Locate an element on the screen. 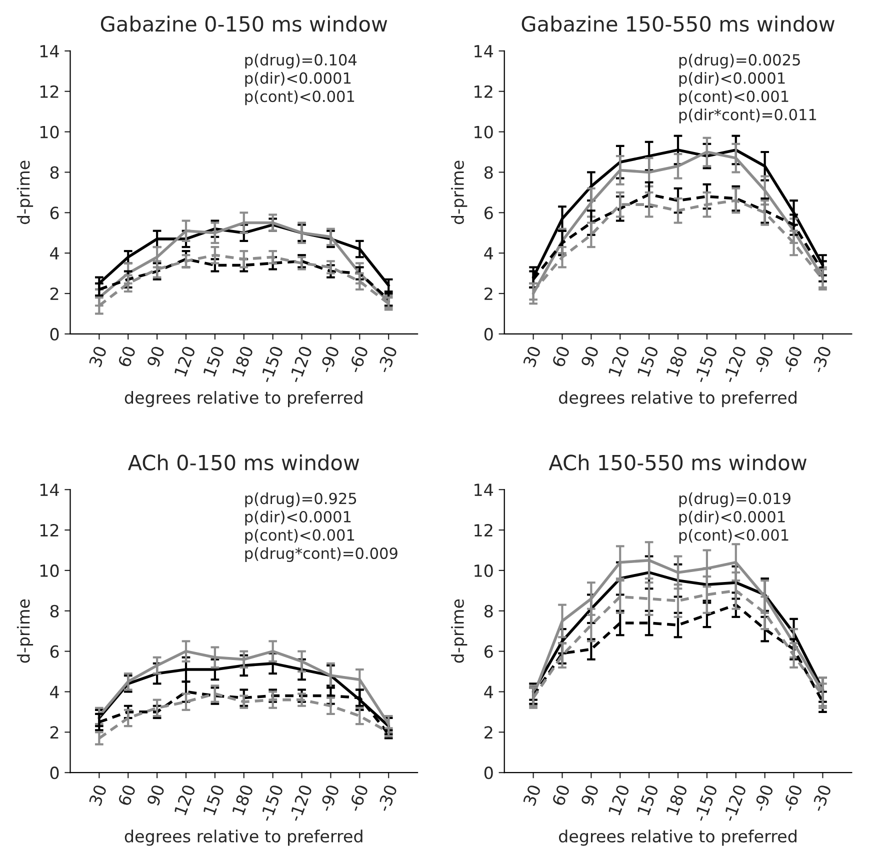  annotation: p(drug*cont)=0.009 is located at coordinates (321, 554).